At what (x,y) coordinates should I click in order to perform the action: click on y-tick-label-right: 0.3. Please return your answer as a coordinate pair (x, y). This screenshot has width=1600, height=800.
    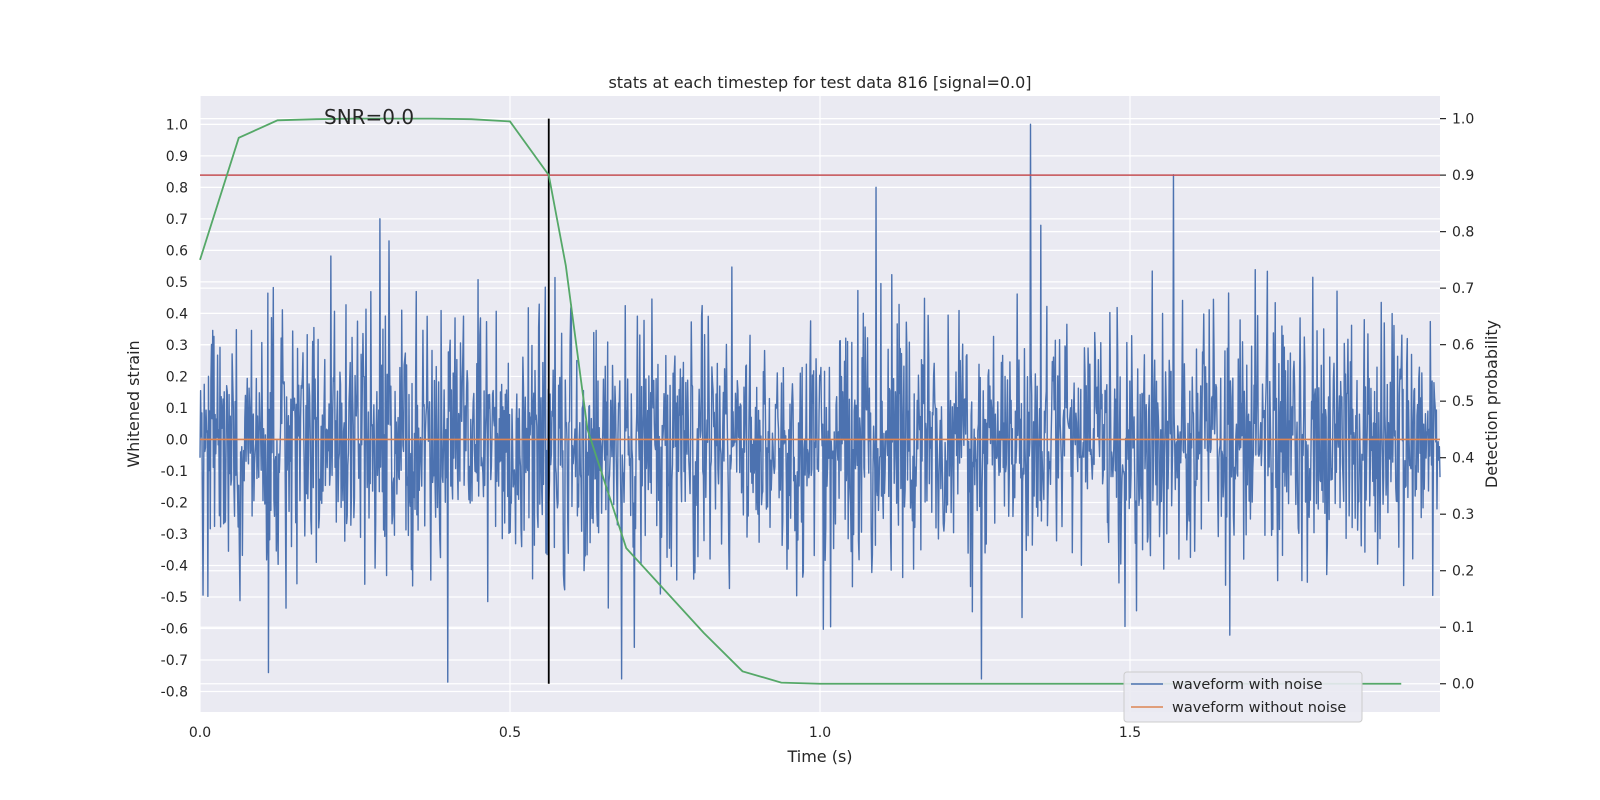
    Looking at the image, I should click on (1463, 515).